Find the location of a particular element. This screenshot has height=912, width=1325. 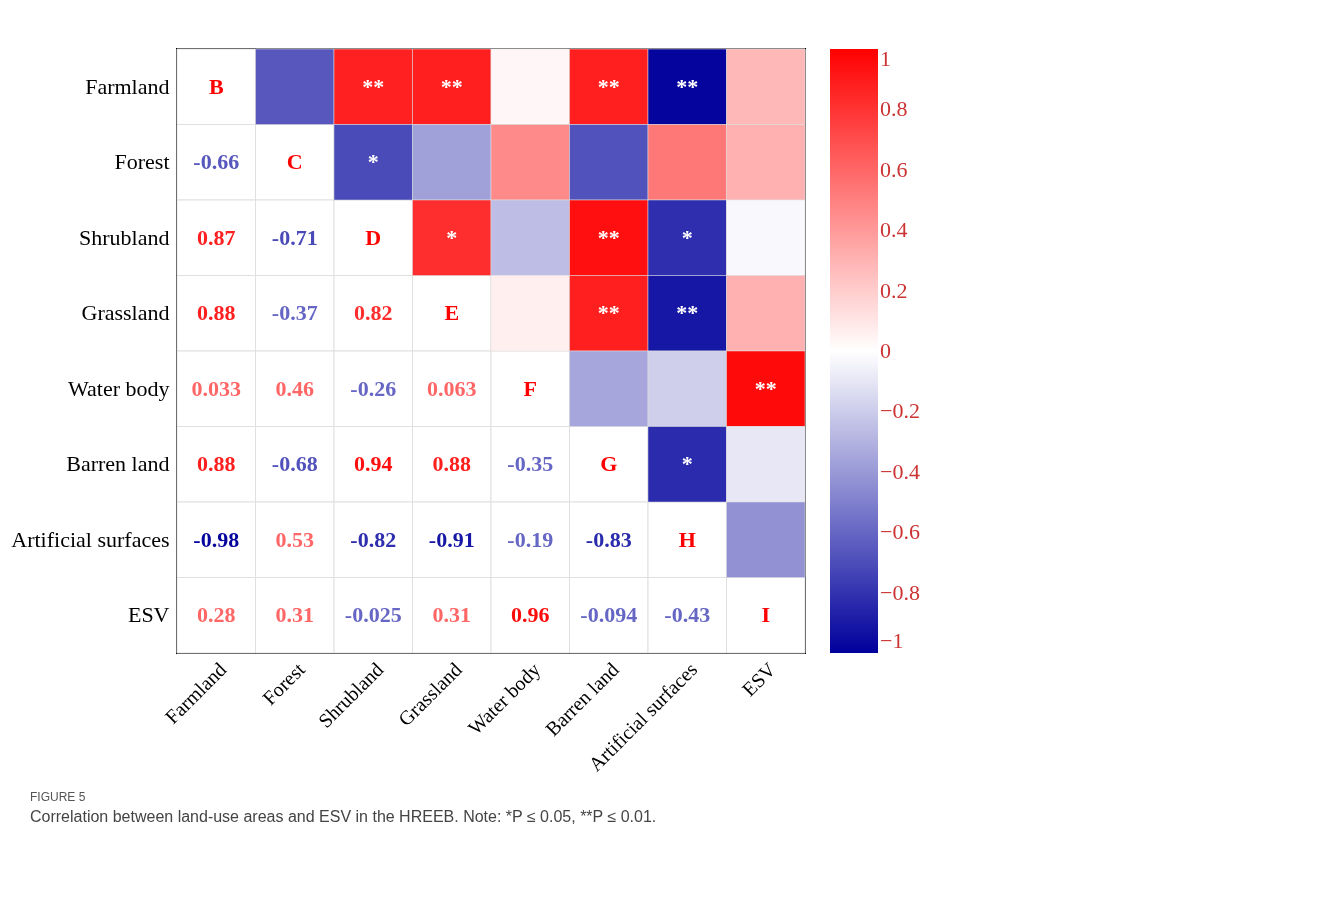

text: G is located at coordinates (609, 464).